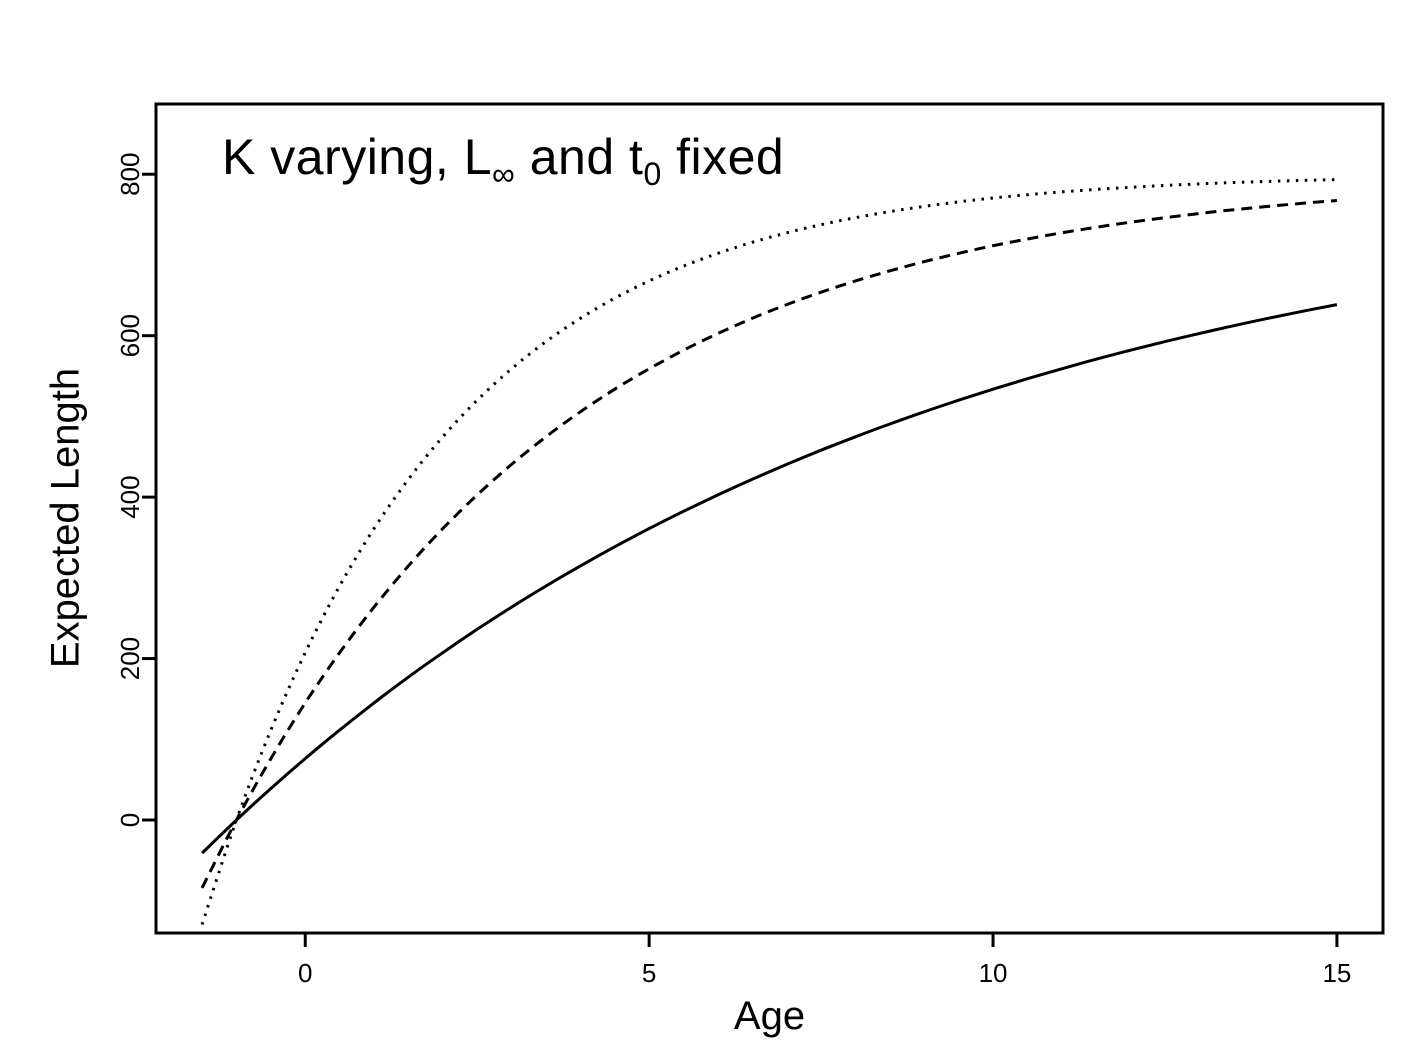 Image resolution: width=1411 pixels, height=1064 pixels. Describe the element at coordinates (993, 973) in the screenshot. I see `x-tick-label: 10` at that location.